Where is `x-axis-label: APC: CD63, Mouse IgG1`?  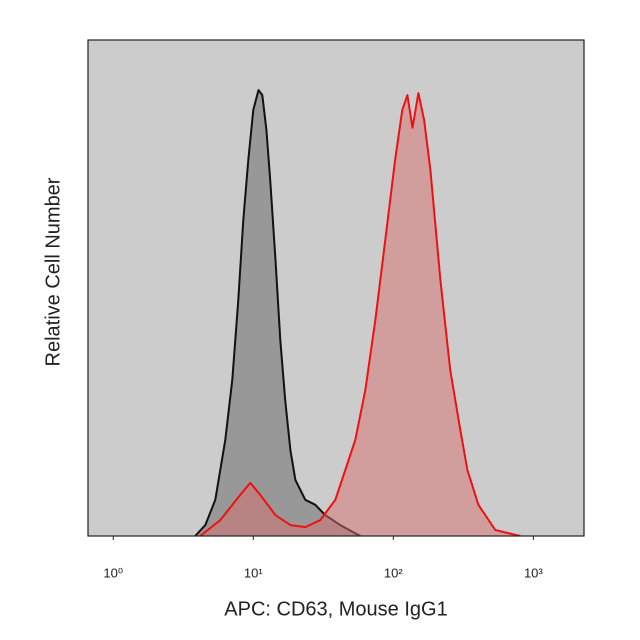 x-axis-label: APC: CD63, Mouse IgG1 is located at coordinates (335, 609).